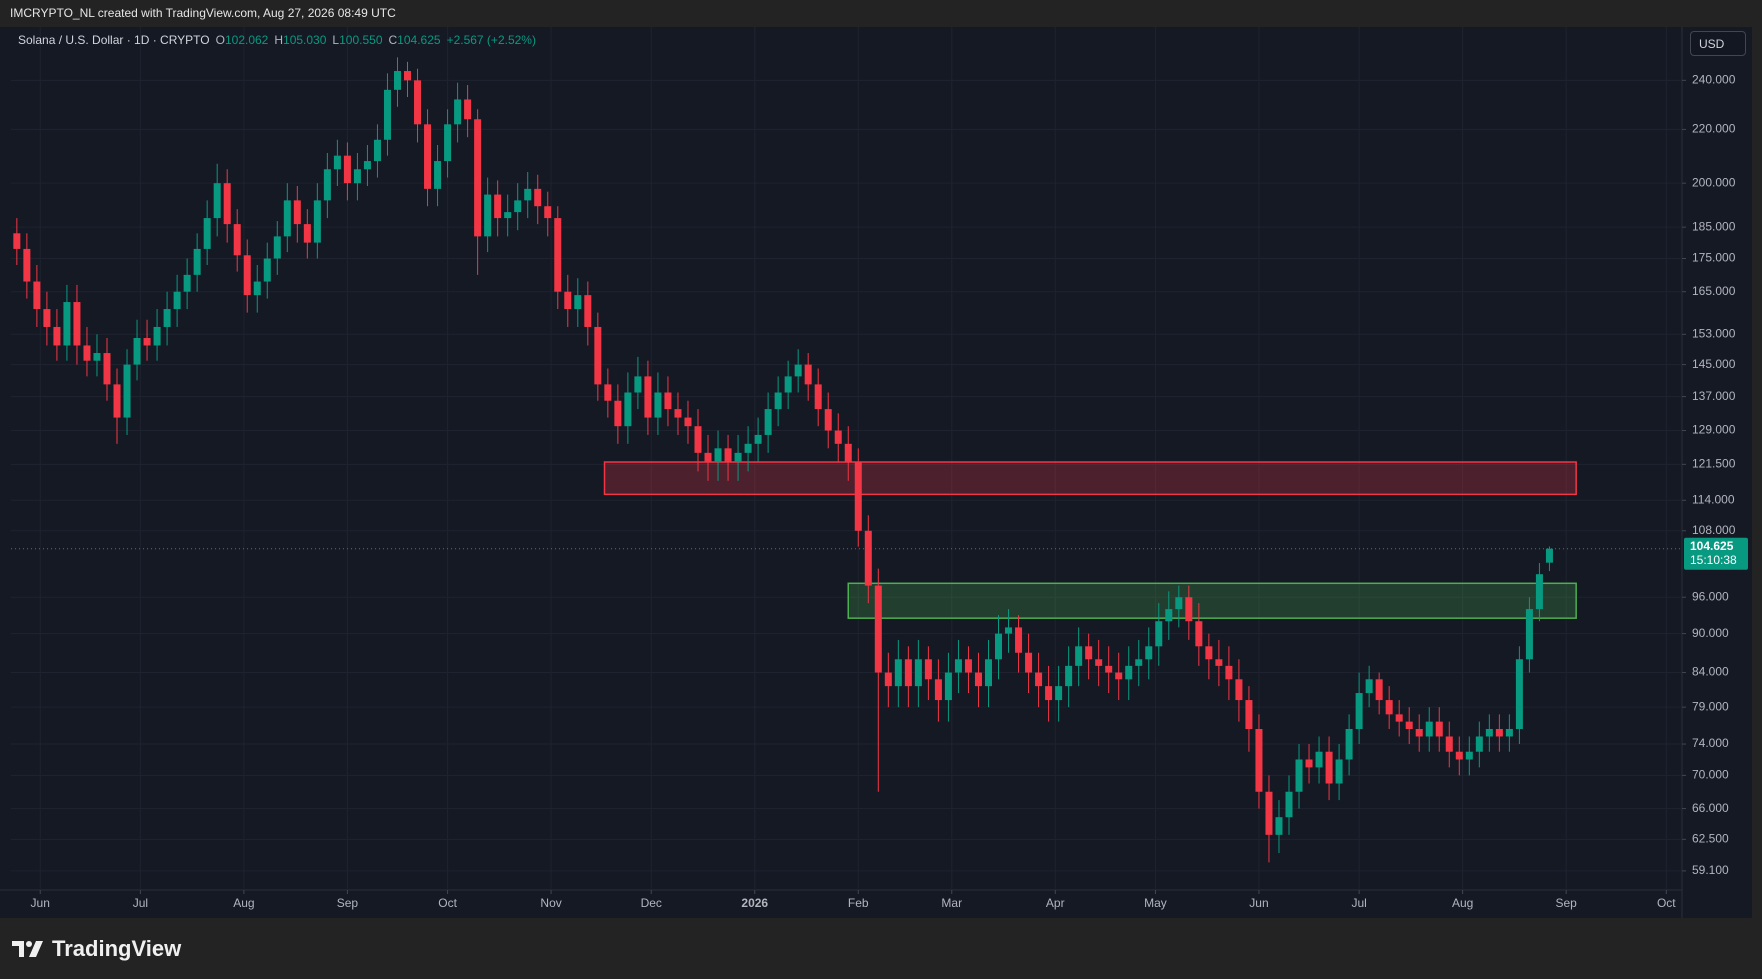 This screenshot has width=1762, height=979. I want to click on y-tick-label: 74.000, so click(1710, 743).